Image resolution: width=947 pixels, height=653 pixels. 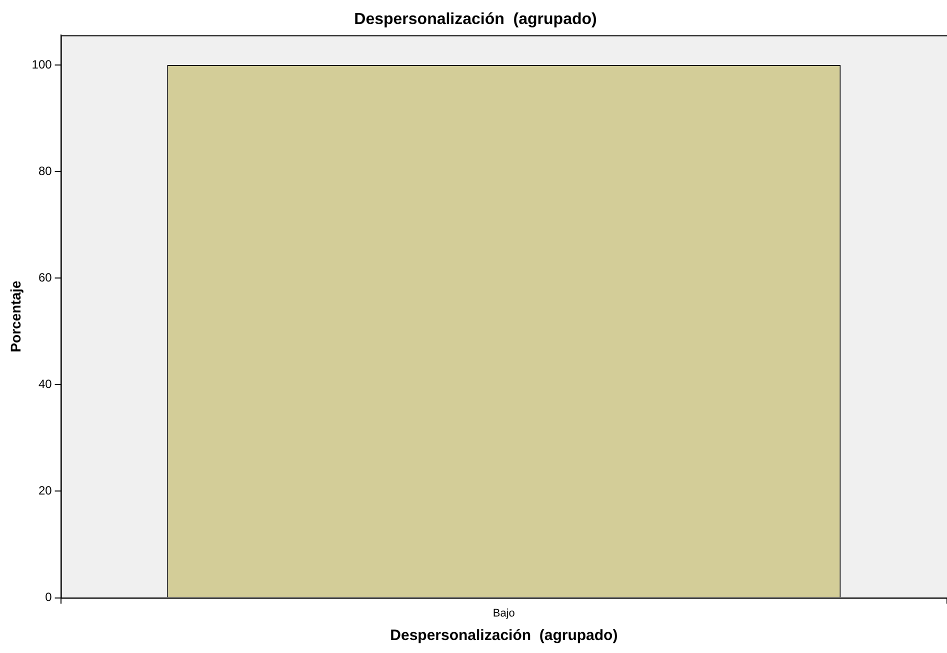 I want to click on y-tick-label: 100, so click(x=42, y=64).